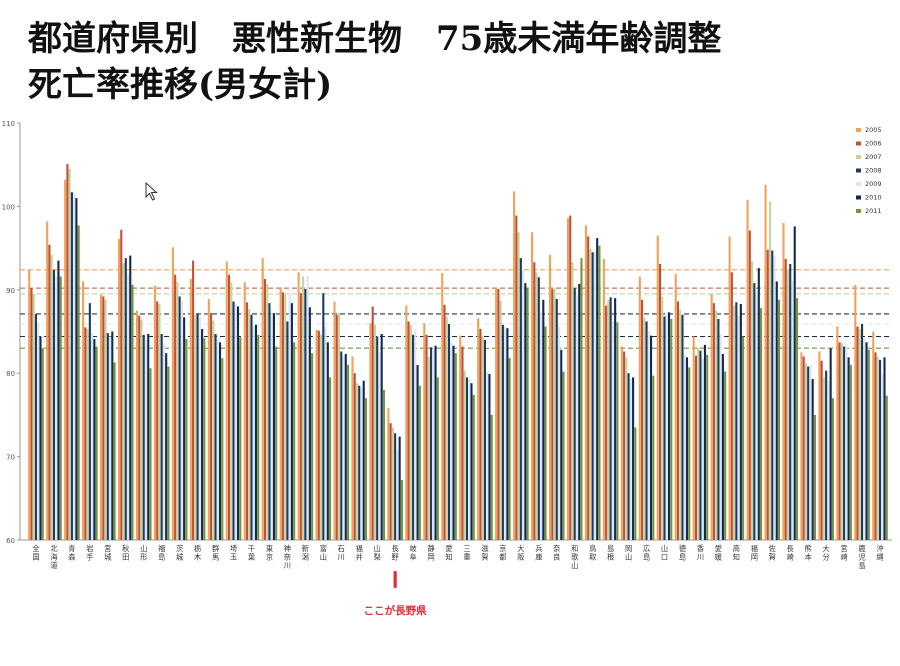 The width and height of the screenshot is (900, 666). I want to click on bar-長野-2005, so click(388, 474).